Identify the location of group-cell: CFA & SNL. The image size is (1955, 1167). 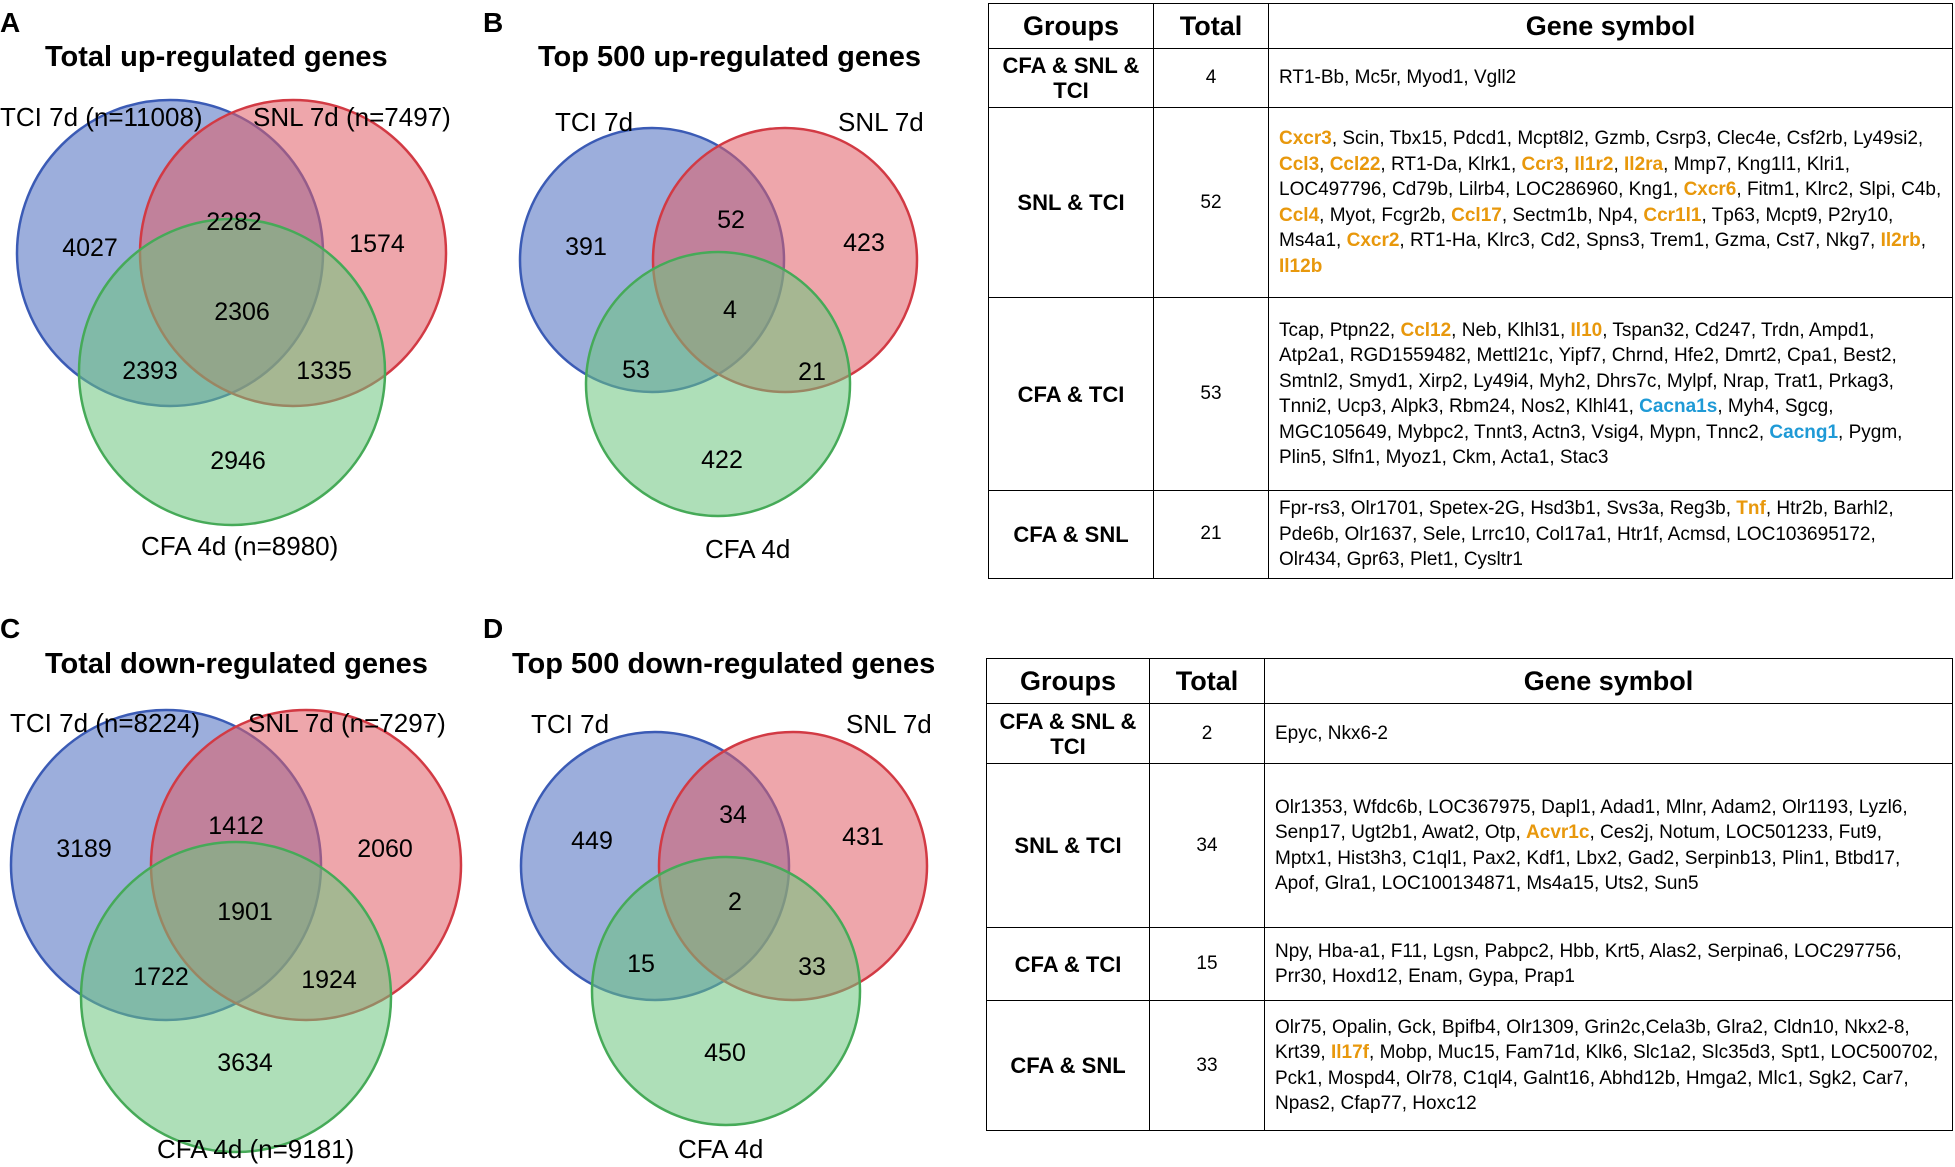
(1068, 1065).